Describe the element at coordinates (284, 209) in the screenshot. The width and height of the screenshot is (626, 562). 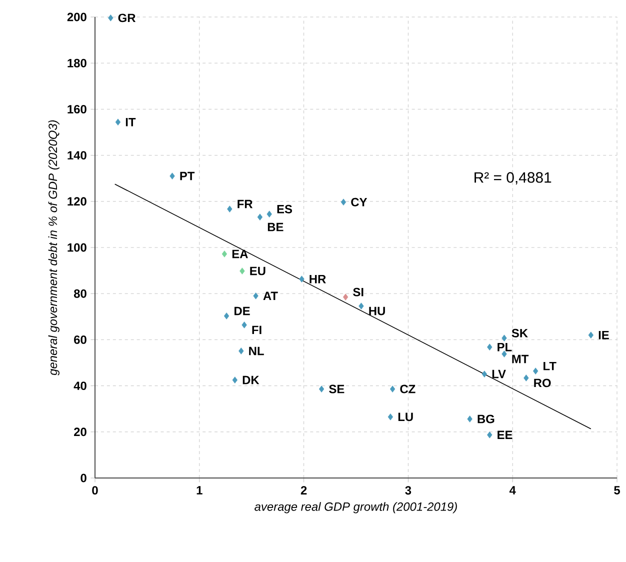
I see `annotation: ES` at that location.